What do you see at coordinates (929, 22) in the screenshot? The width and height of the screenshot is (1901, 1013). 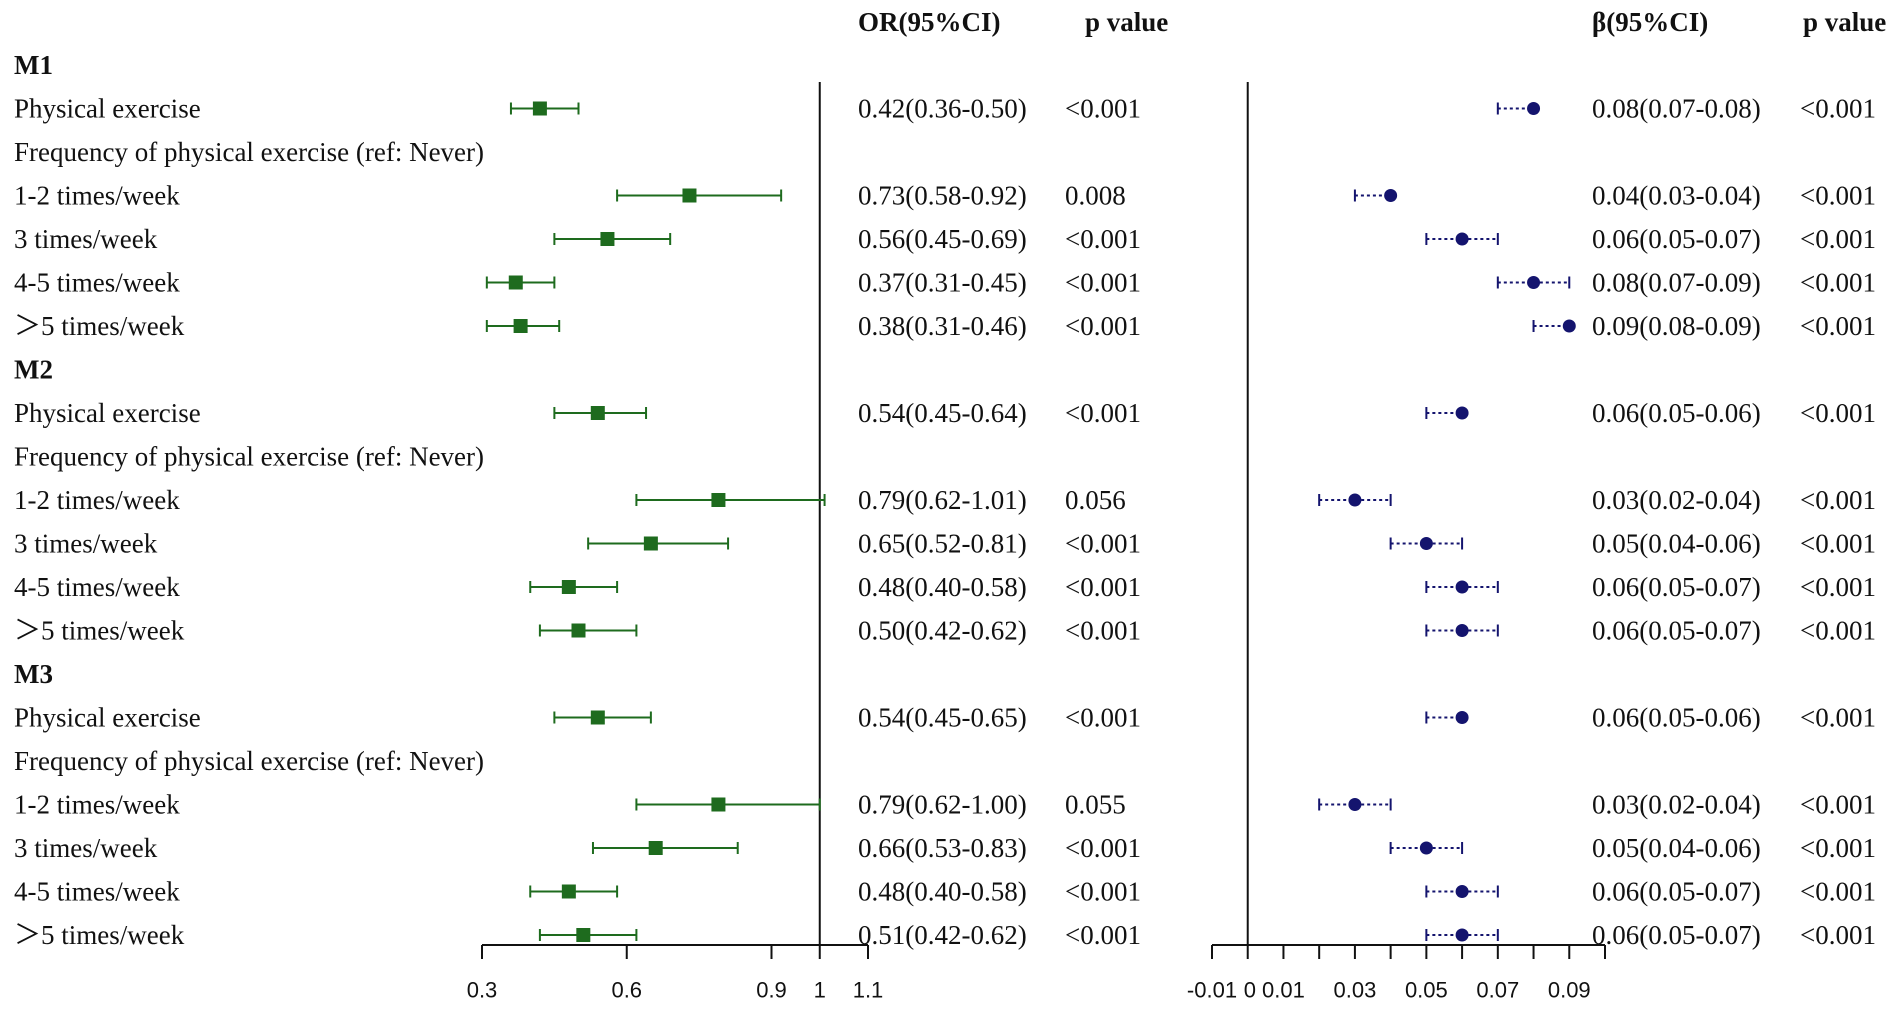 I see `or-ci-header: OR(95%CI)` at bounding box center [929, 22].